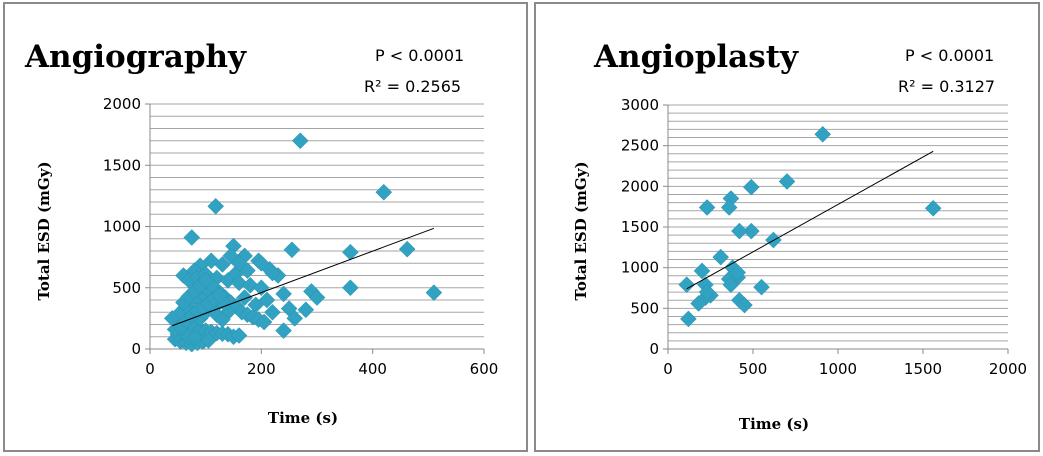 The image size is (1043, 456). I want to click on x-tick-label: 200, so click(261, 369).